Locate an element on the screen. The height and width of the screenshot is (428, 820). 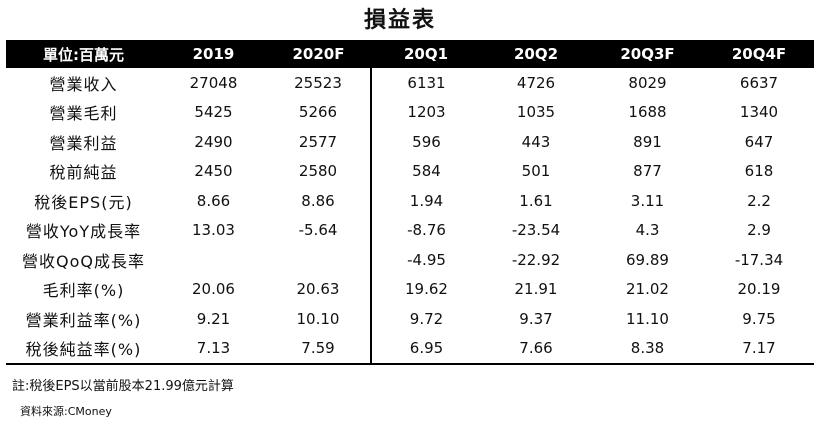
table-cell: 6131 is located at coordinates (425, 83).